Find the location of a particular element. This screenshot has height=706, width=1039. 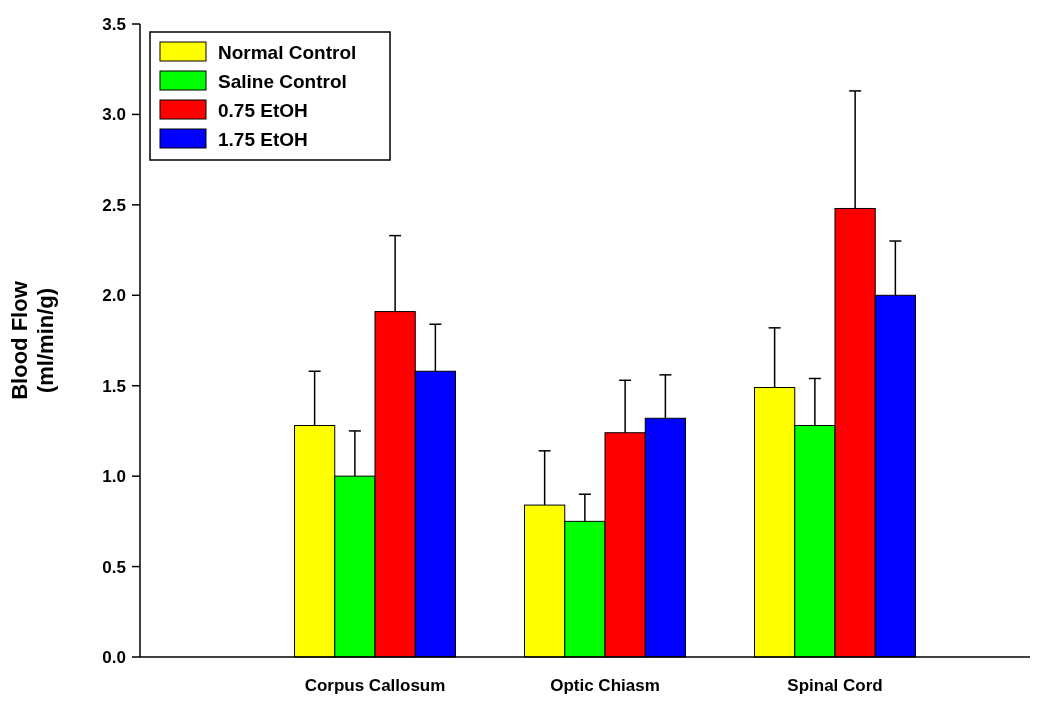

y-tick-label: 3.5 is located at coordinates (114, 24).